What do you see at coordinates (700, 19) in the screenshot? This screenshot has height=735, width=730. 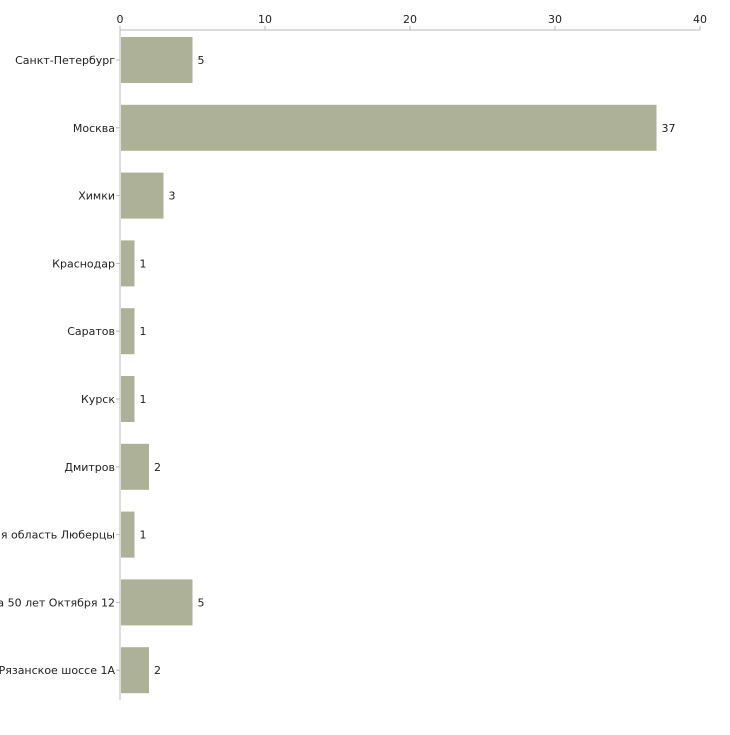 I see `x-tick-label: 40` at bounding box center [700, 19].